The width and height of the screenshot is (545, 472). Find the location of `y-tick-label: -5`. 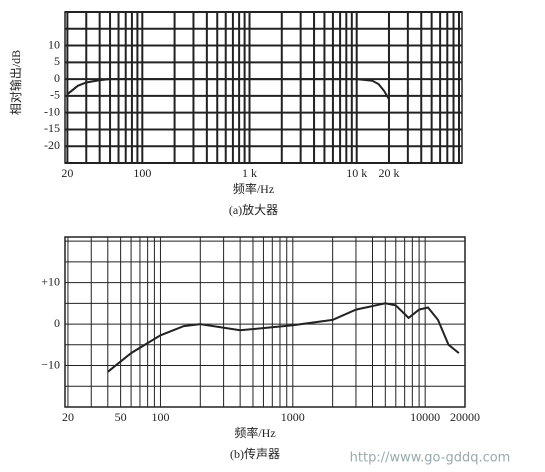

y-tick-label: -5 is located at coordinates (55, 95).